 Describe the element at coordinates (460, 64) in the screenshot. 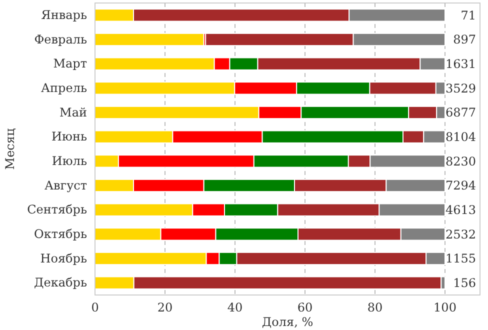

I see `annotation: 1631` at that location.